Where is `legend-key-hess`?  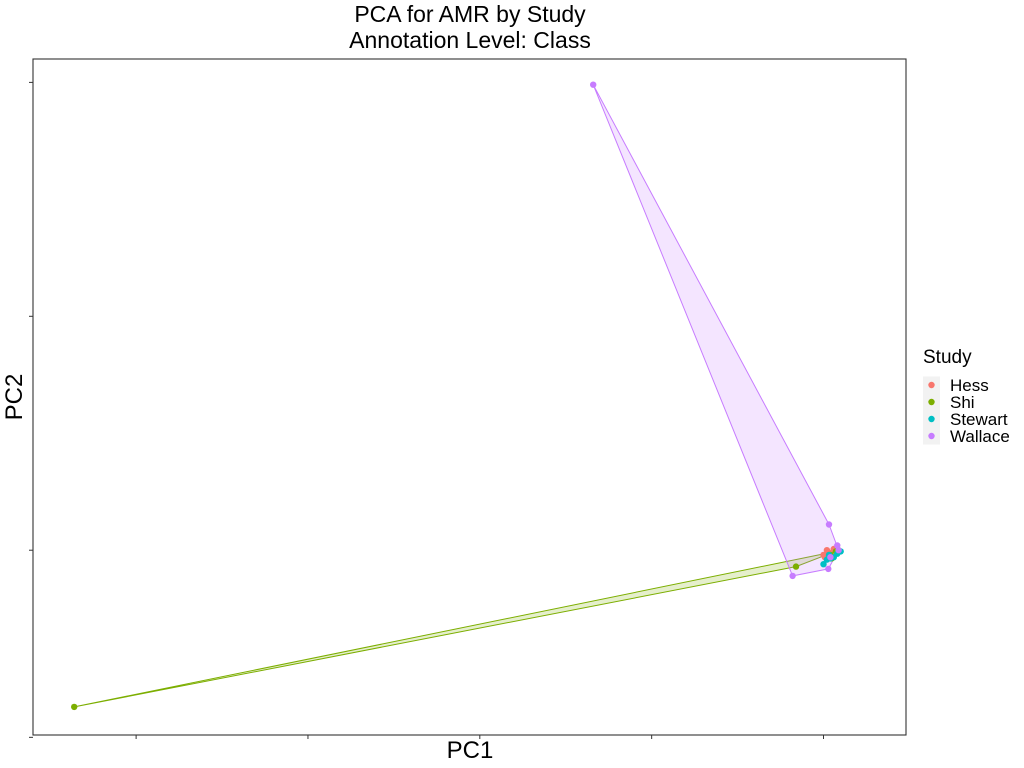 legend-key-hess is located at coordinates (931, 385).